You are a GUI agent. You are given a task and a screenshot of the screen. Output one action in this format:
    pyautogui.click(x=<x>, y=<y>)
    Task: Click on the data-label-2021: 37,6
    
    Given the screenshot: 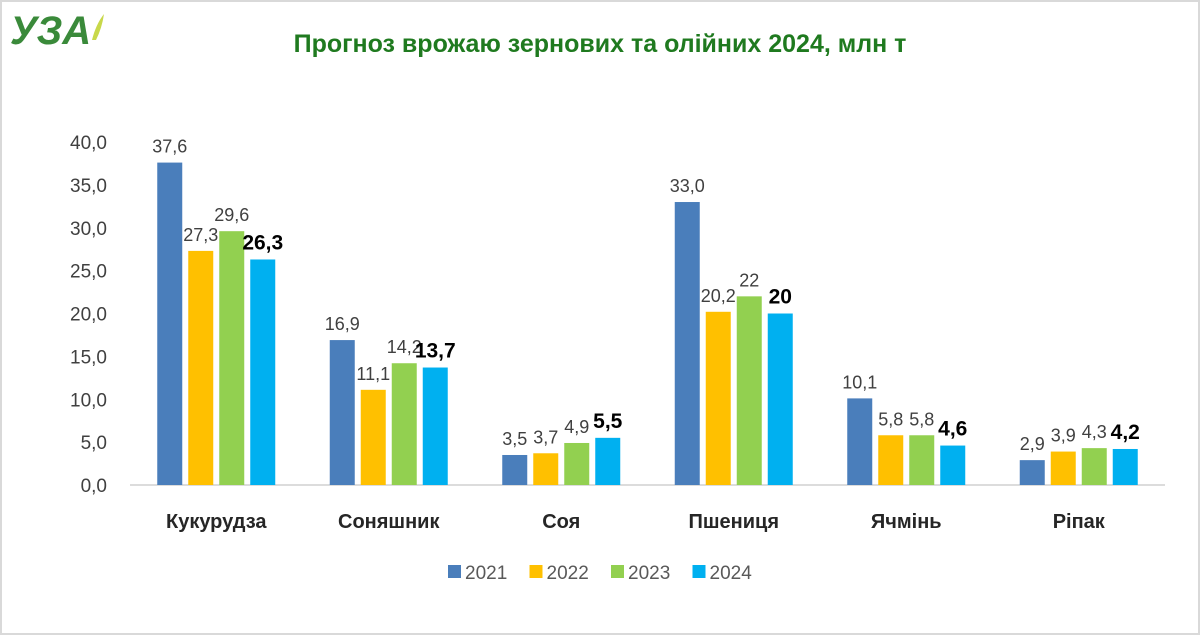 What is the action you would take?
    pyautogui.click(x=169, y=147)
    